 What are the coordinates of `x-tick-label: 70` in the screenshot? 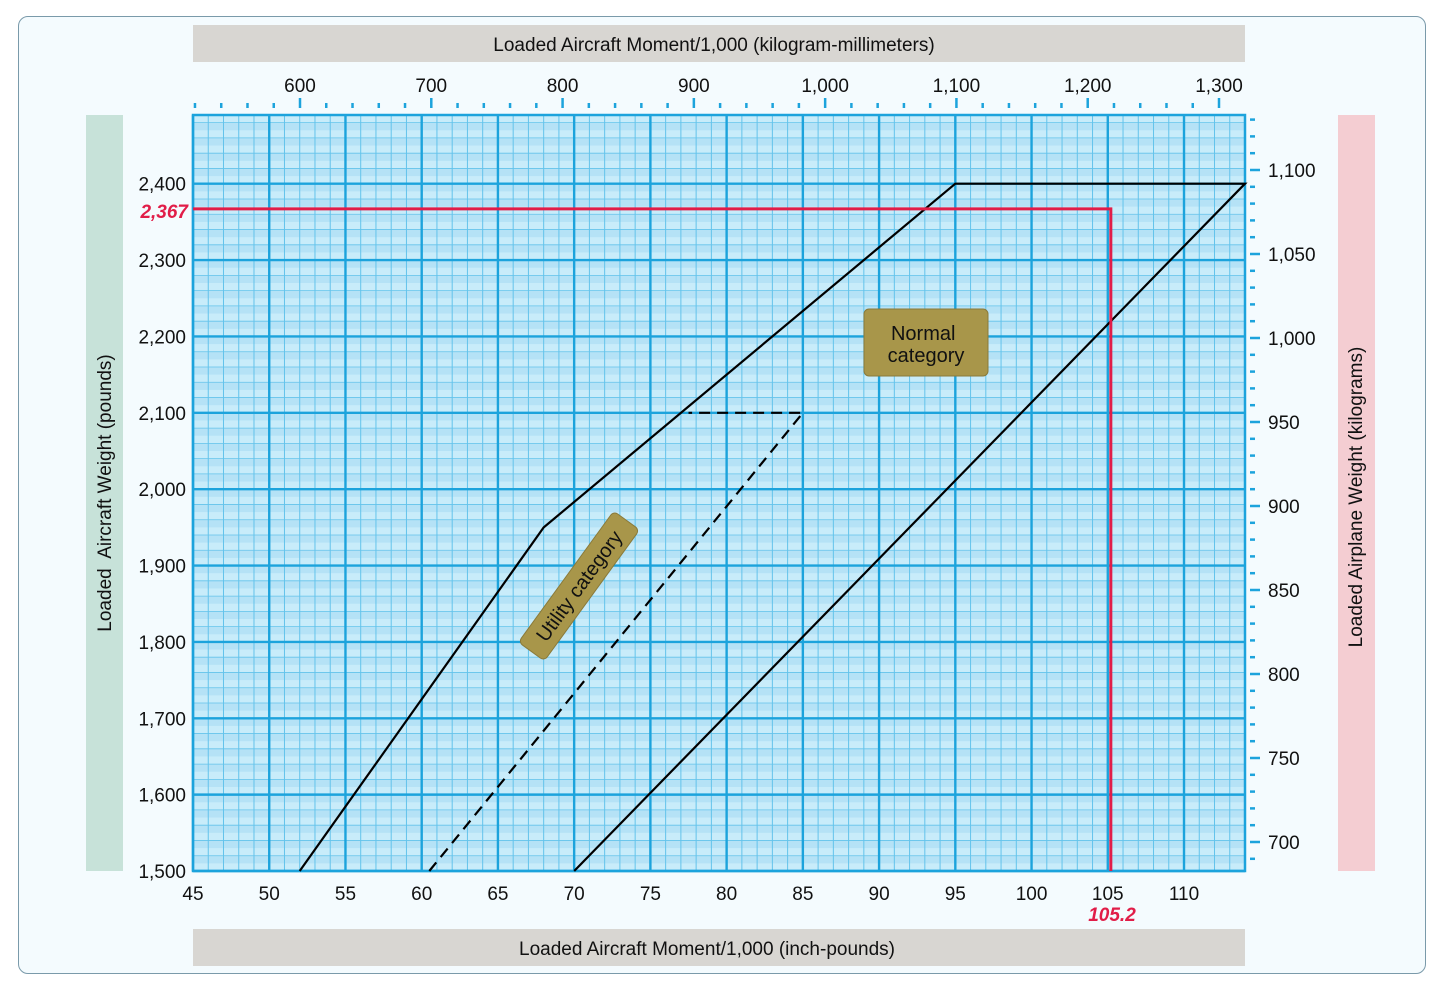 It's located at (574, 894).